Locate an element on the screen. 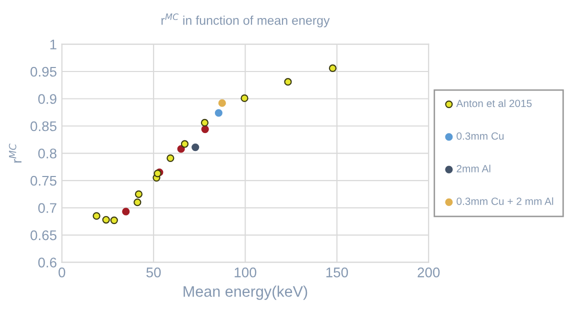 Image resolution: width=573 pixels, height=316 pixels. x-tick-label: 50 is located at coordinates (153, 273).